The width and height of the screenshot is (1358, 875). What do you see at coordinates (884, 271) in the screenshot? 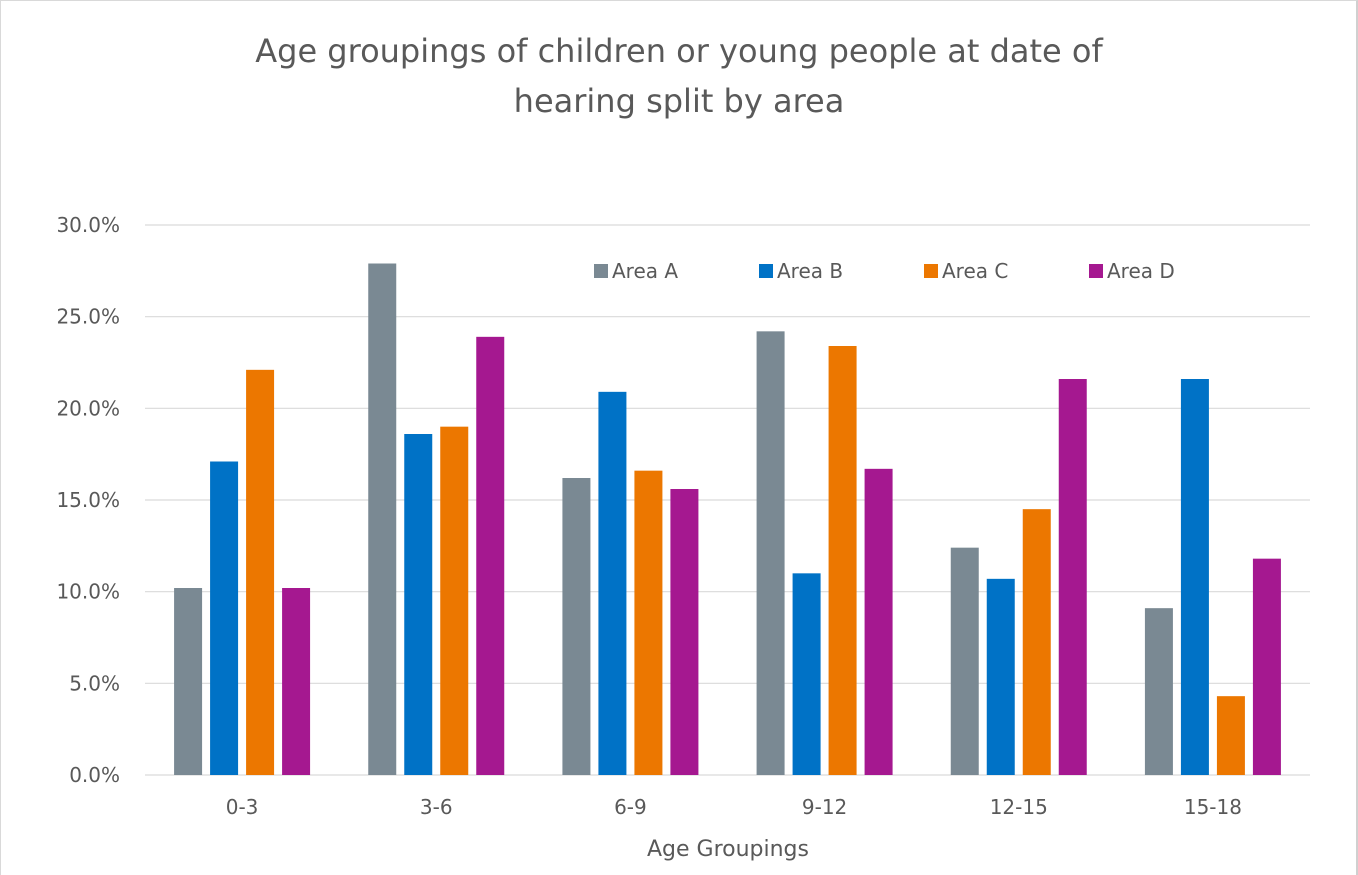
I see `legend: Area A Area B Area C Area D` at bounding box center [884, 271].